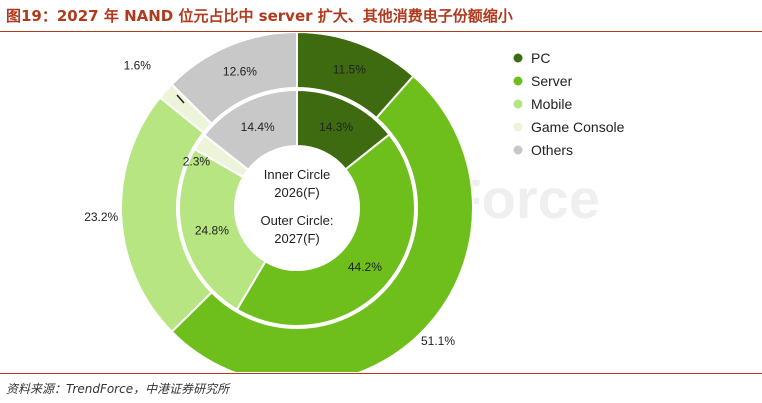 Image resolution: width=762 pixels, height=403 pixels. Describe the element at coordinates (138, 65) in the screenshot. I see `outer-label-game-console: 1.6%` at that location.